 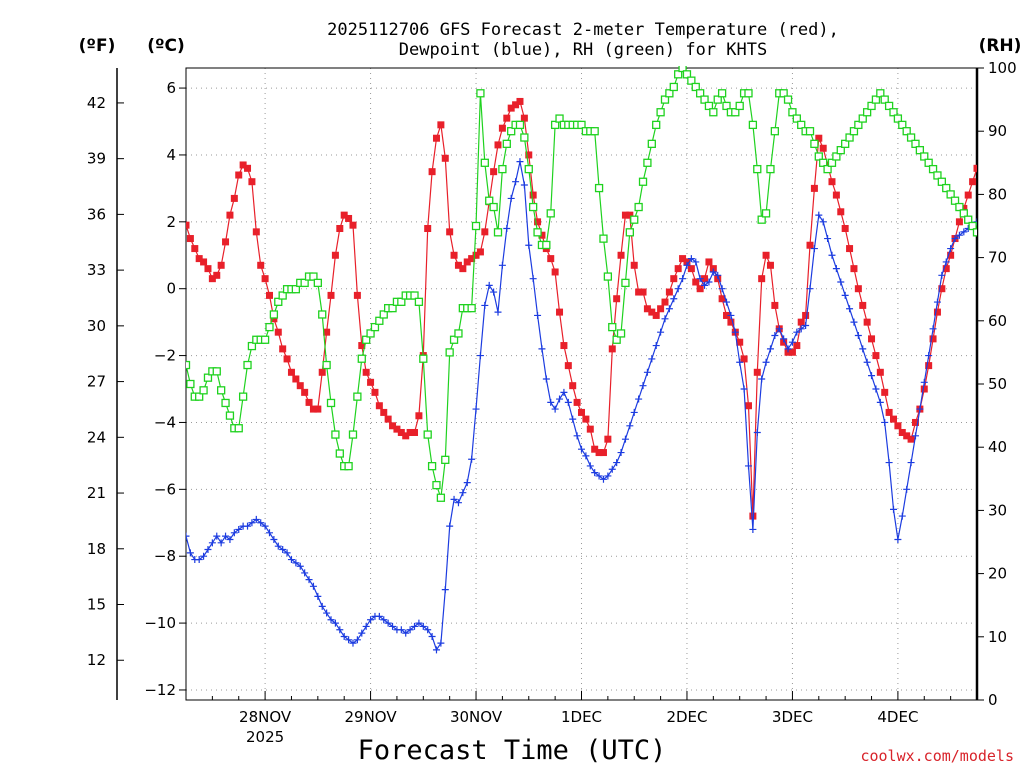 What do you see at coordinates (265, 737) in the screenshot?
I see `time-tick-sublabel-year: 2025` at bounding box center [265, 737].